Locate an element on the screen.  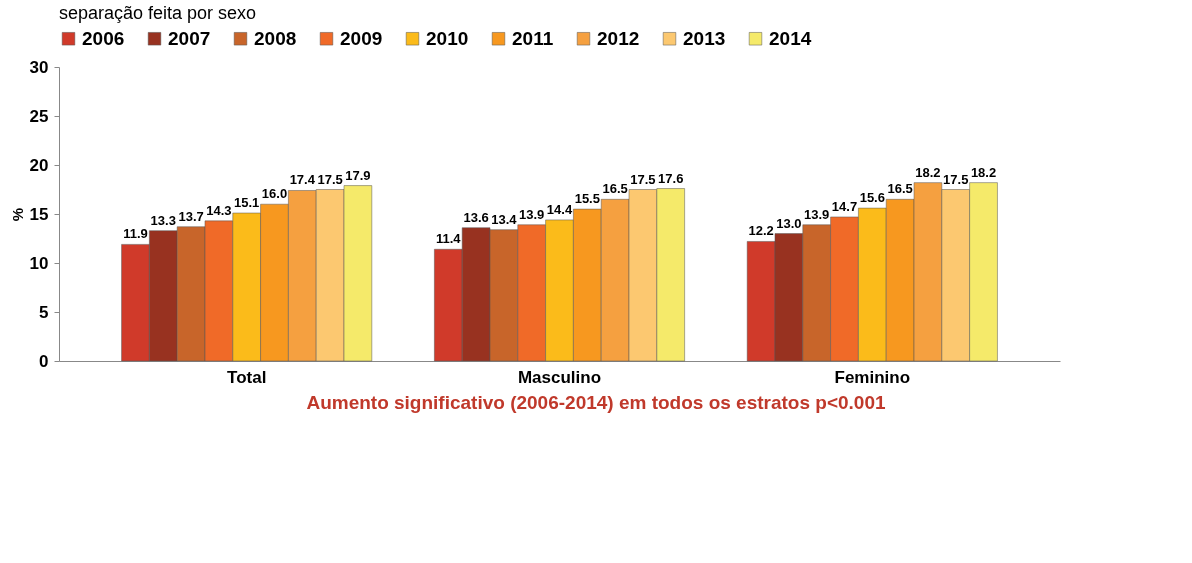
data-label: 17.6 is located at coordinates (671, 178).